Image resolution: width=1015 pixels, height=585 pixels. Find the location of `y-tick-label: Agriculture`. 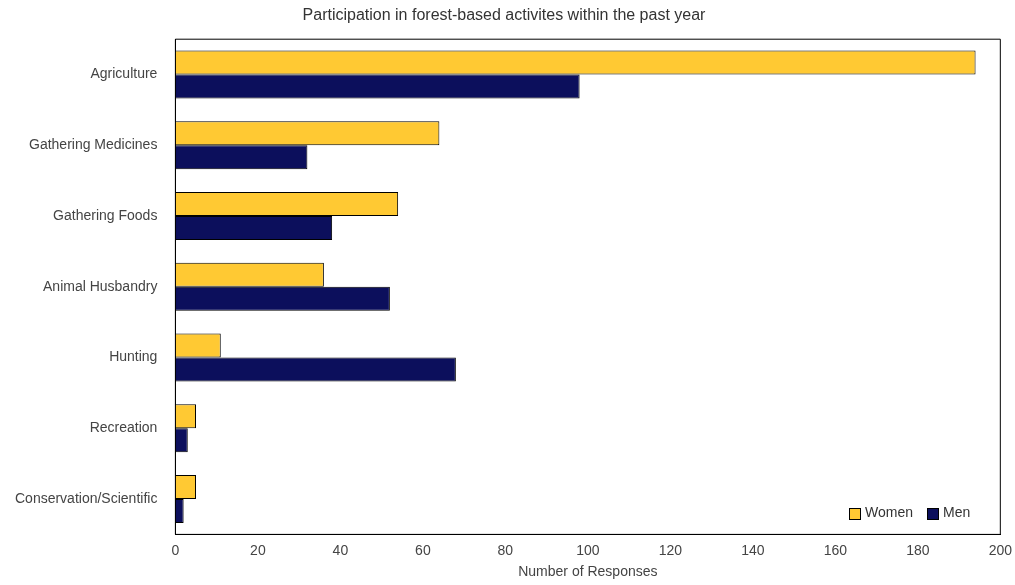

y-tick-label: Agriculture is located at coordinates (124, 73).